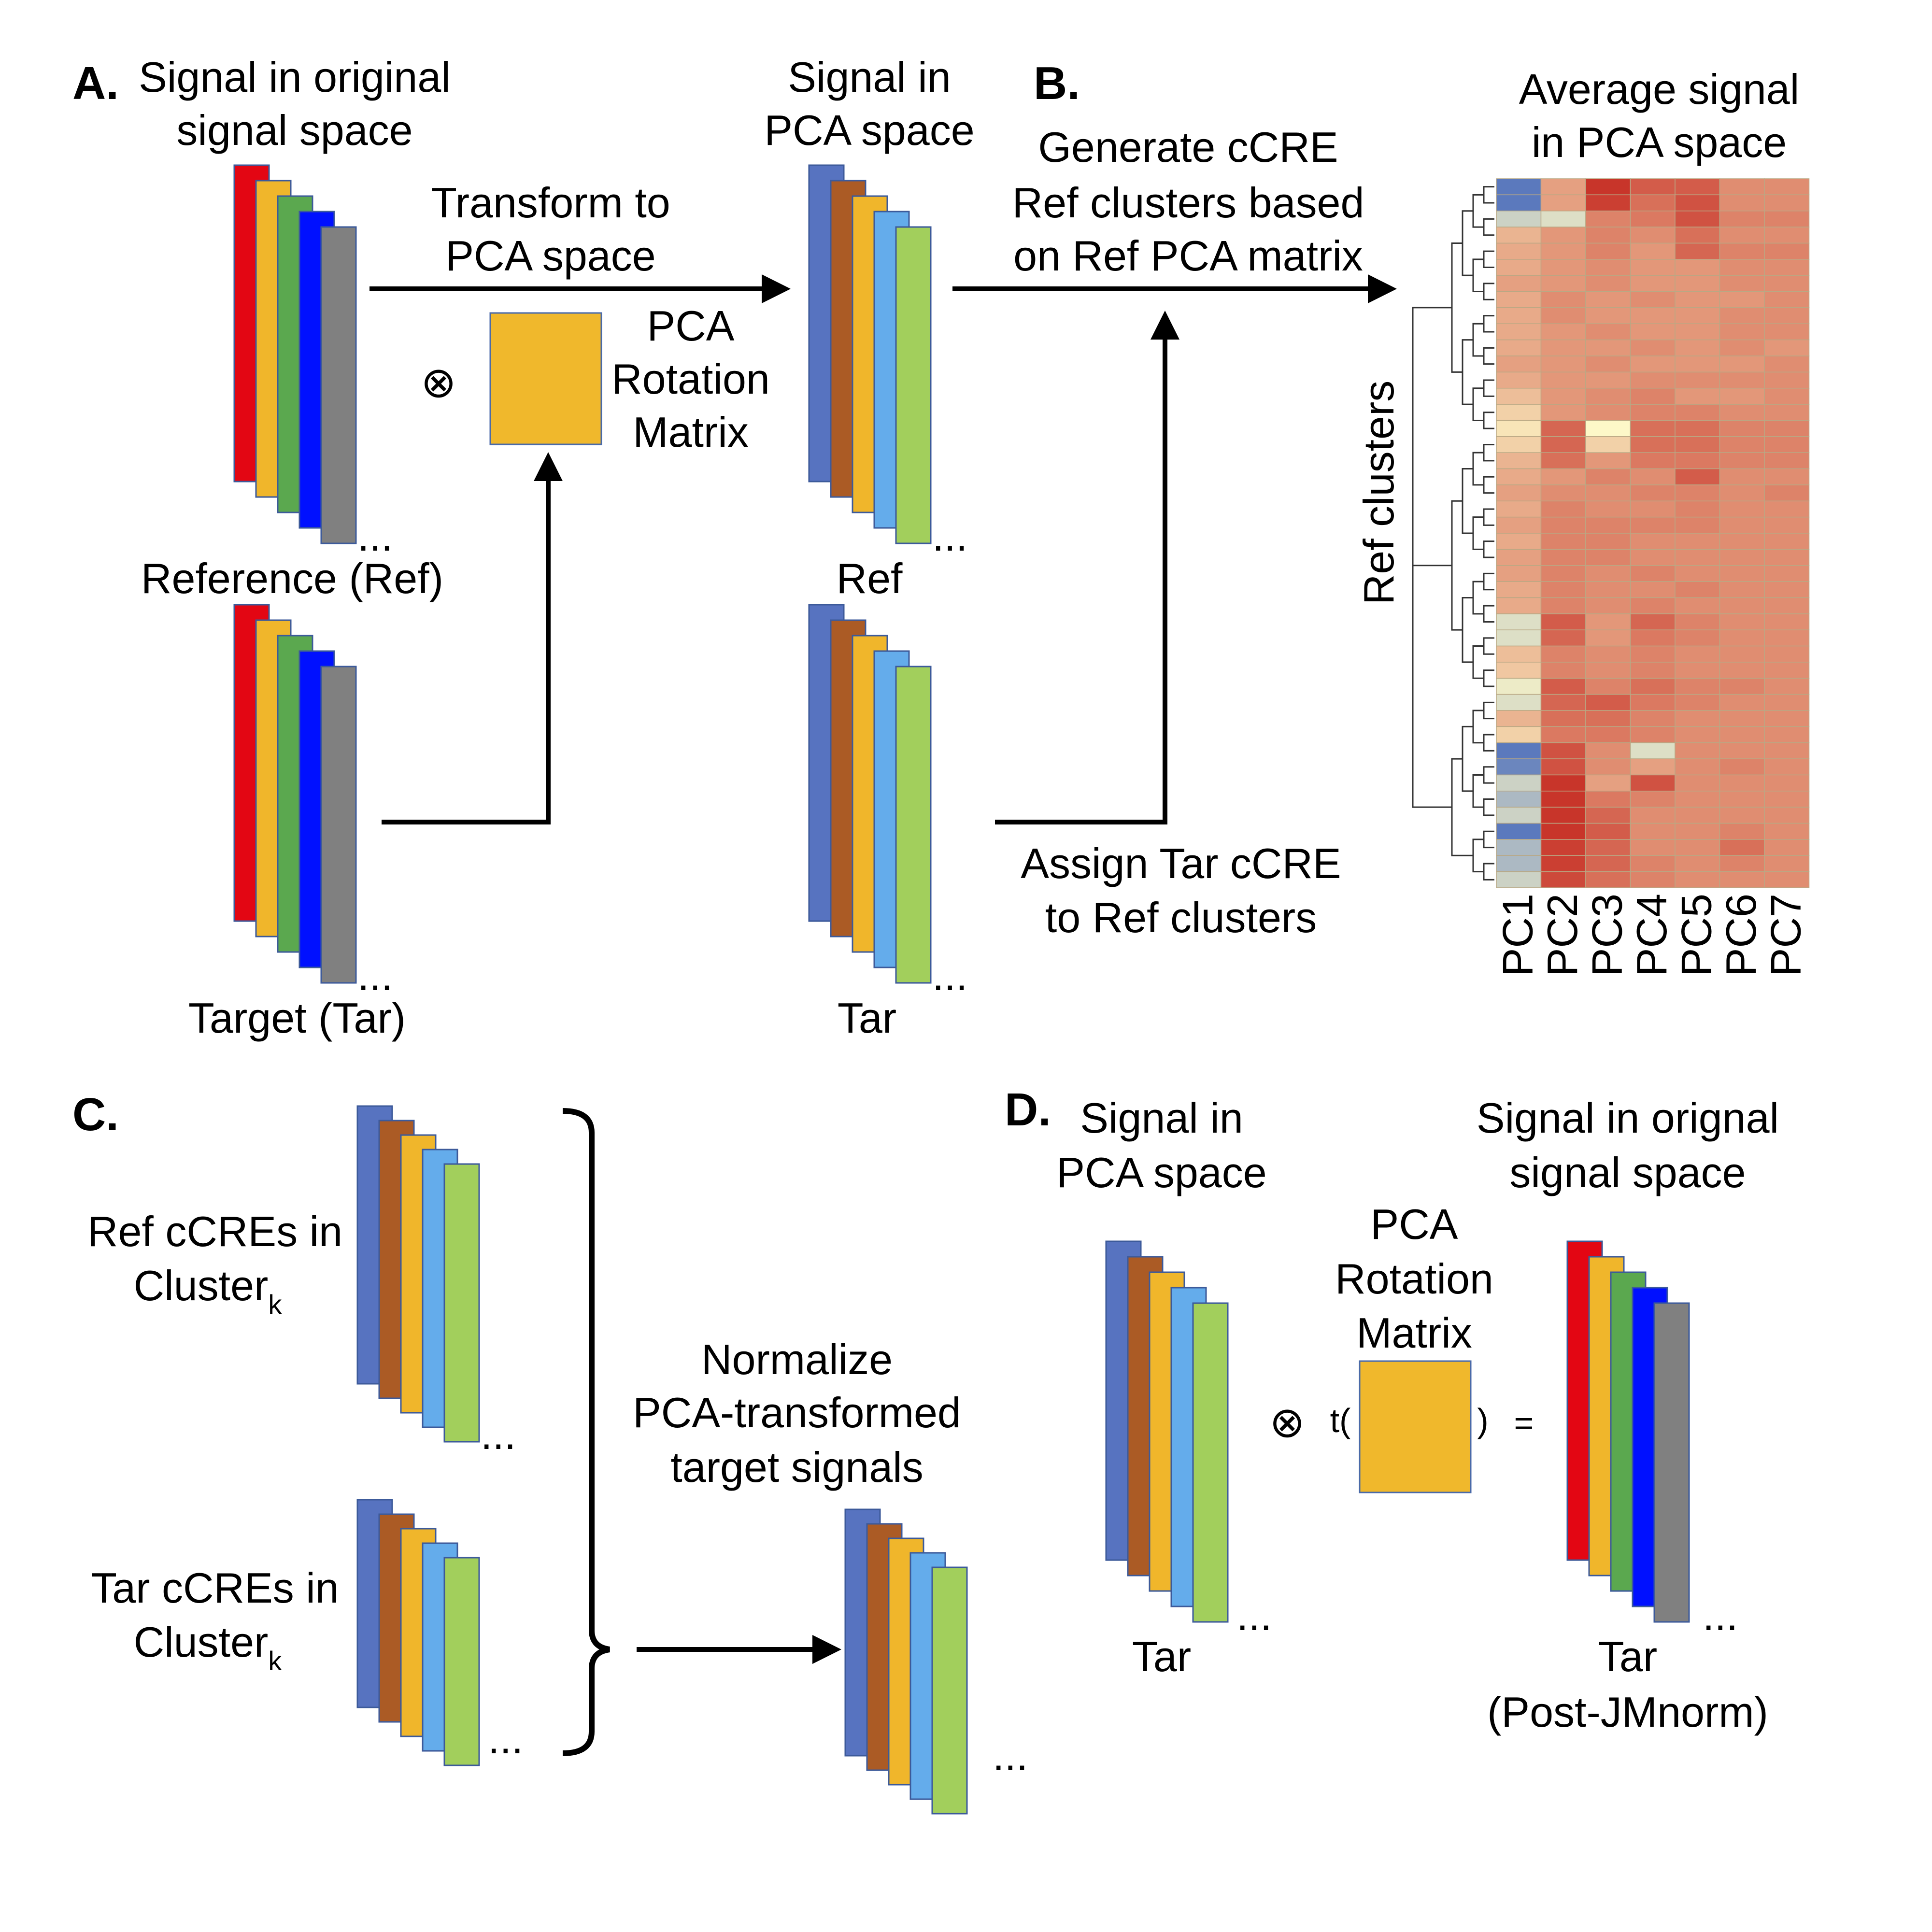  What do you see at coordinates (1415, 1426) in the screenshot?
I see `pca-rotation-matrix-transposed` at bounding box center [1415, 1426].